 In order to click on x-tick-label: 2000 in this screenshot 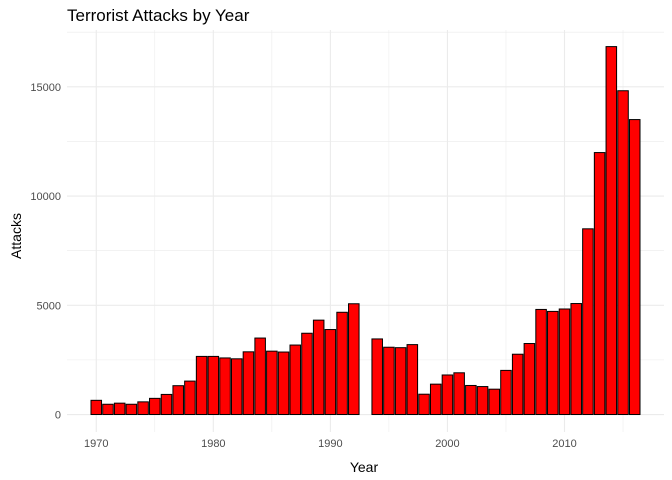, I will do `click(447, 444)`.